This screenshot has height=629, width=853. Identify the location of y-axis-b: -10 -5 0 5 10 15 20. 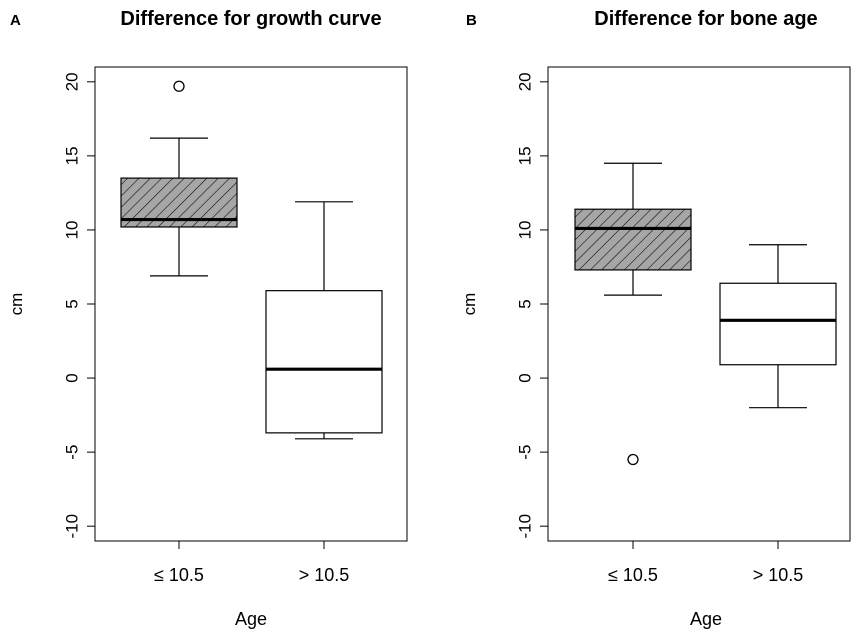
(532, 305).